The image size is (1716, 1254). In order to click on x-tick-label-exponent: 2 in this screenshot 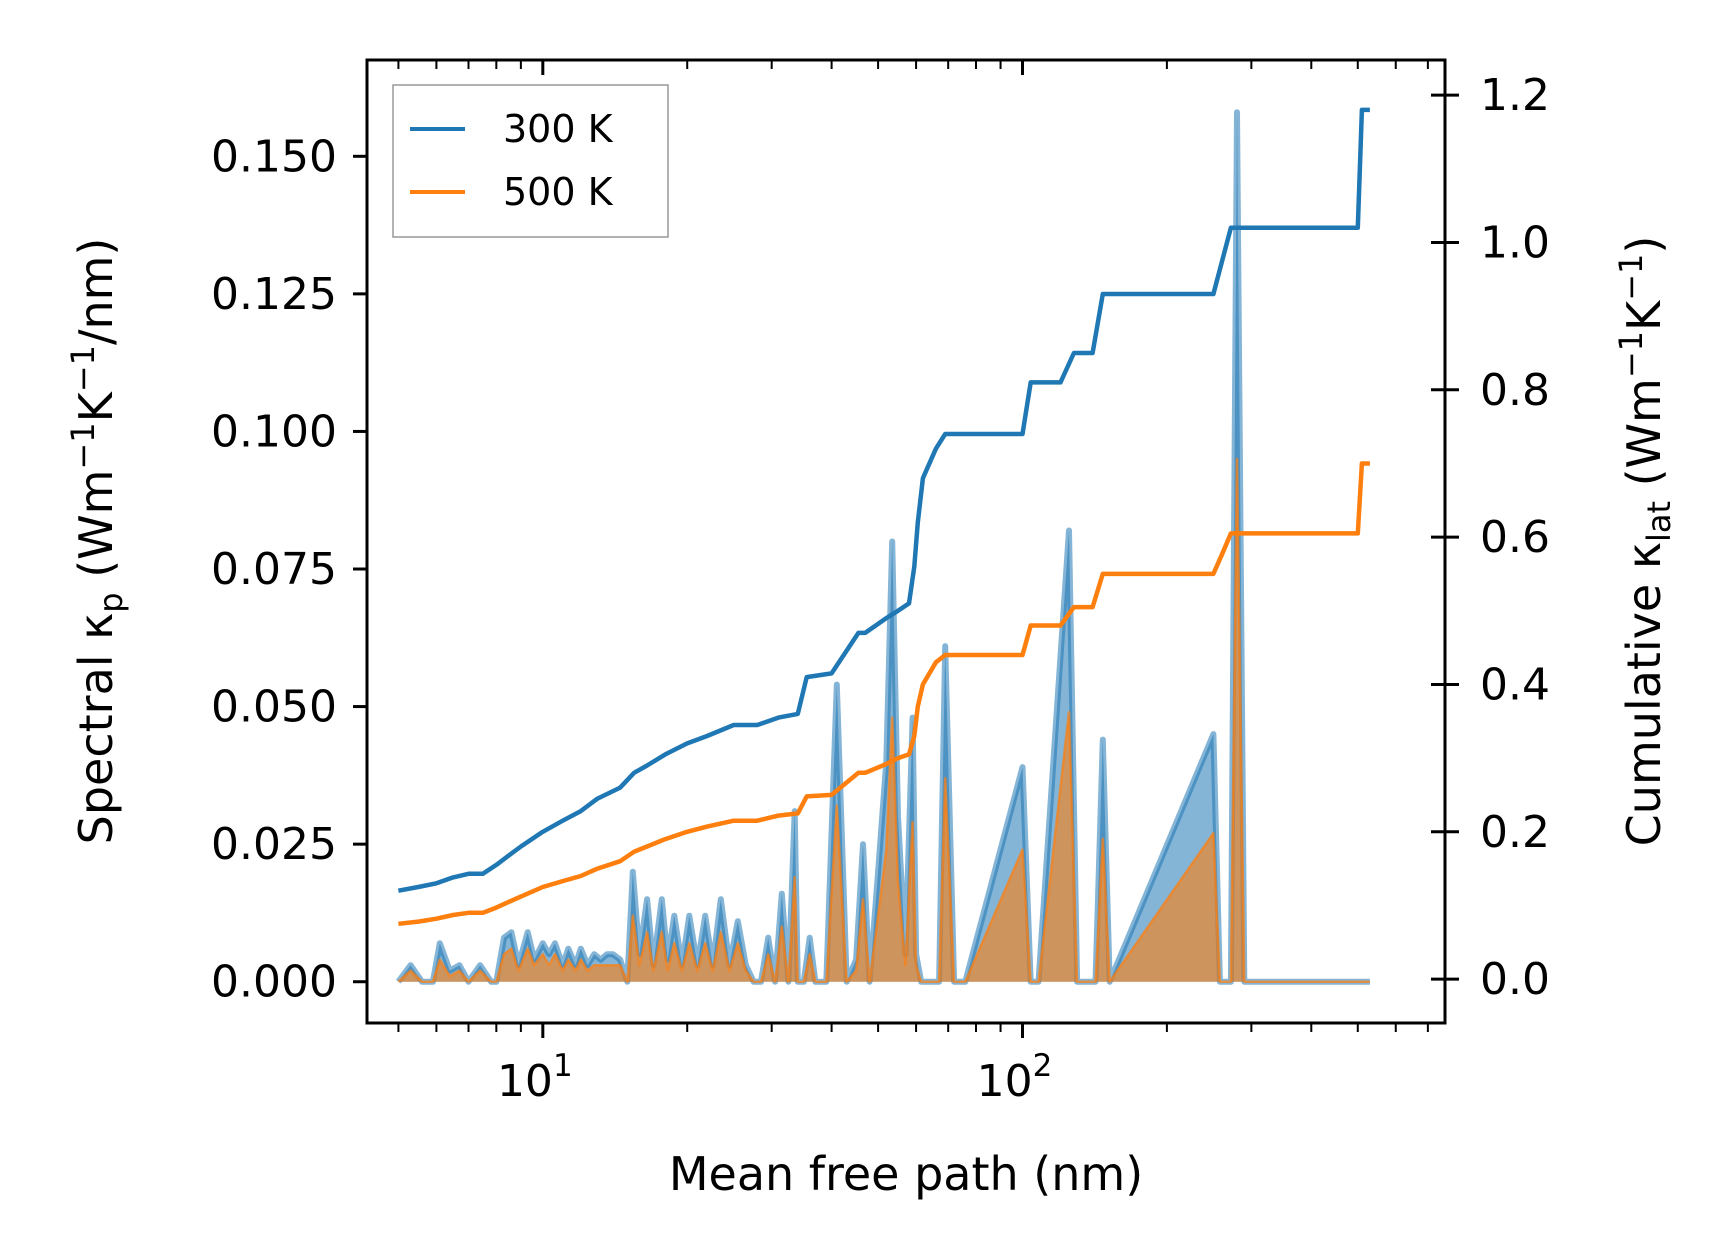, I will do `click(1043, 1066)`.